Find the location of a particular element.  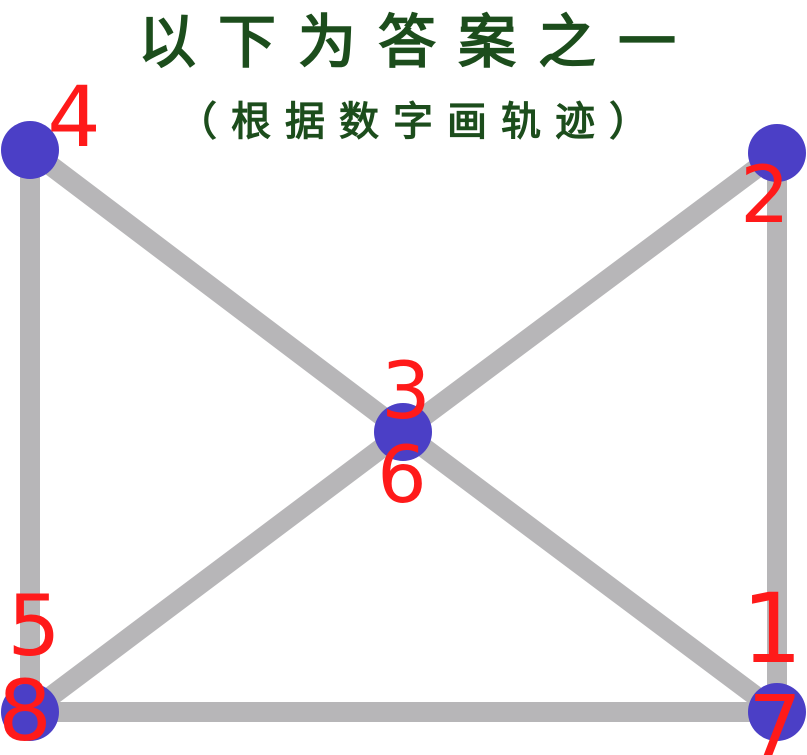

diagram-subtitle: （根据数字画轨迹） is located at coordinates (420, 122).